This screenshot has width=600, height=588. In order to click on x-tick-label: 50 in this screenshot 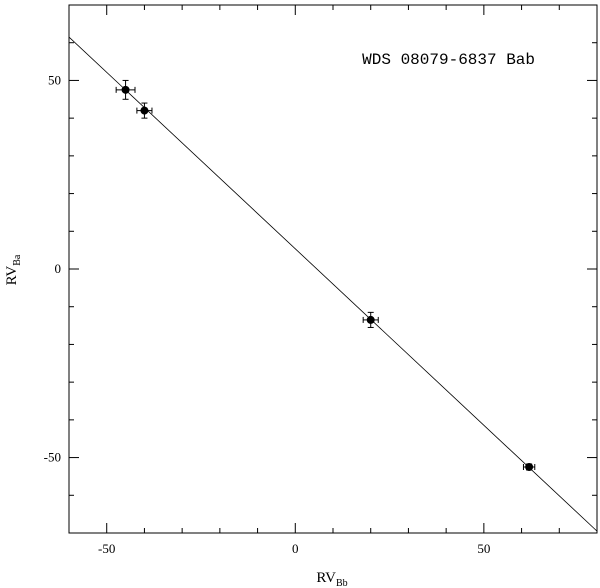, I will do `click(483, 548)`.